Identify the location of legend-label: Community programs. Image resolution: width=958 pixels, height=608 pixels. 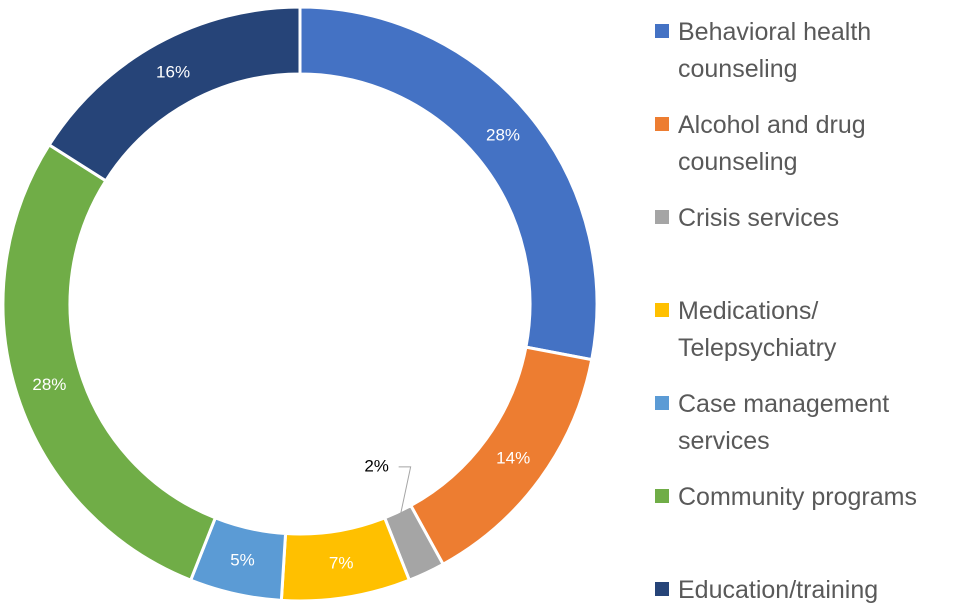
(797, 497).